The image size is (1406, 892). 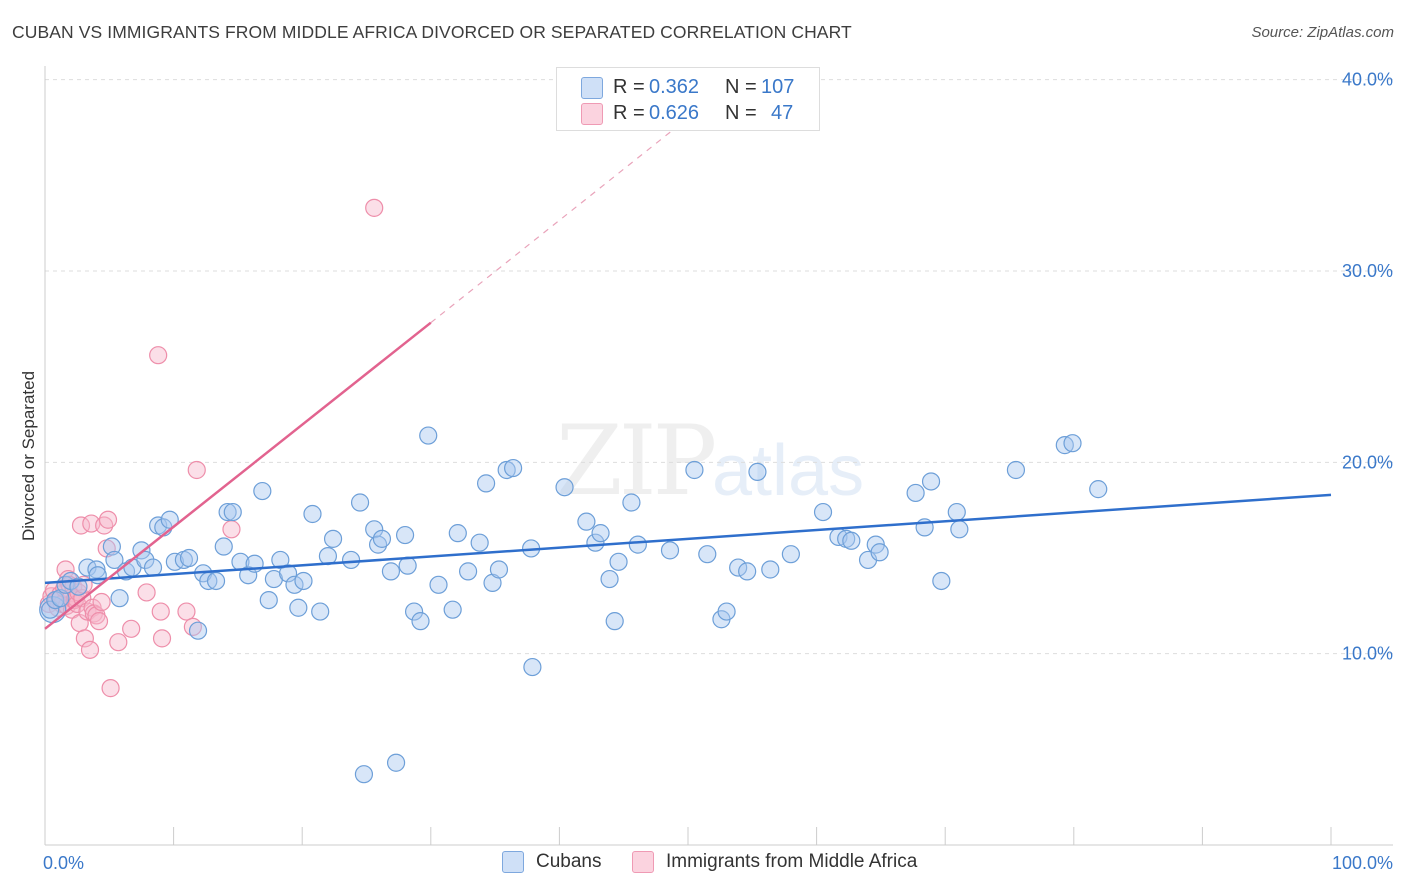 What do you see at coordinates (238, 475) in the screenshot?
I see `trend-line-middle-africa` at bounding box center [238, 475].